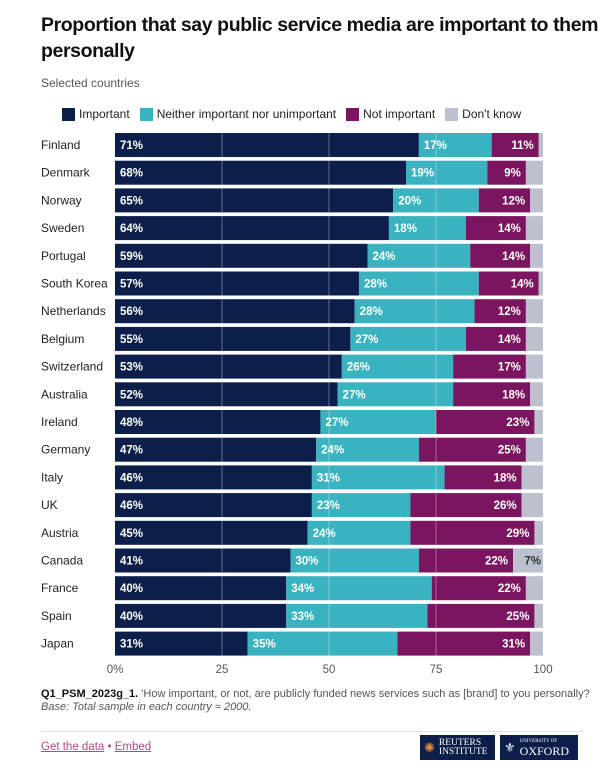 This screenshot has height=776, width=600. What do you see at coordinates (73, 747) in the screenshot?
I see `get-data-link: Get the data` at bounding box center [73, 747].